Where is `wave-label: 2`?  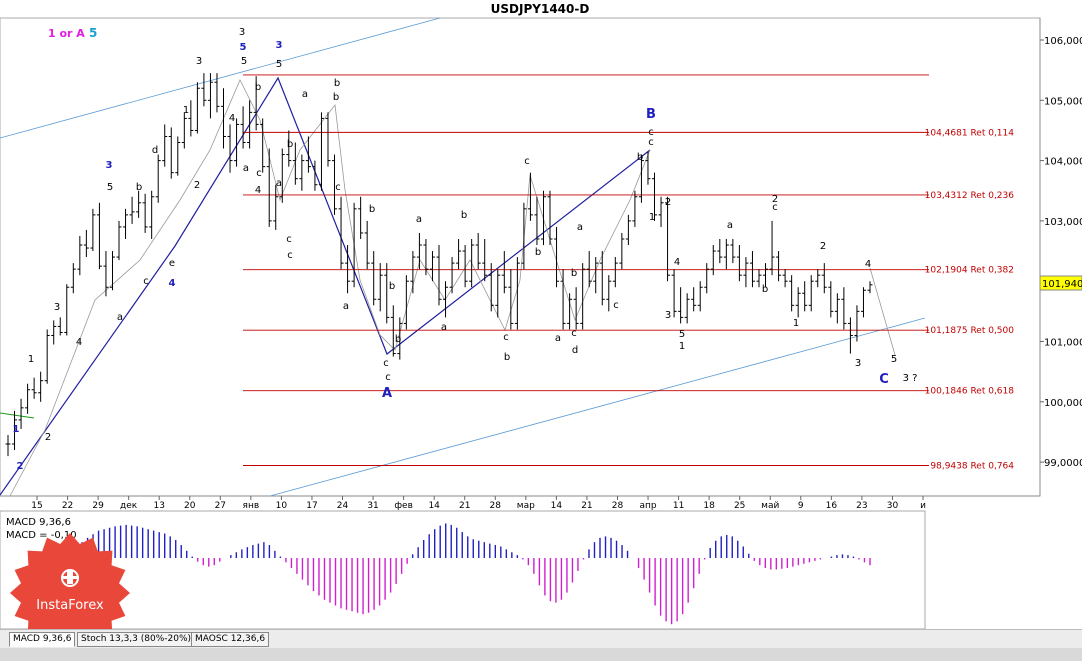 wave-label: 2 is located at coordinates (20, 466).